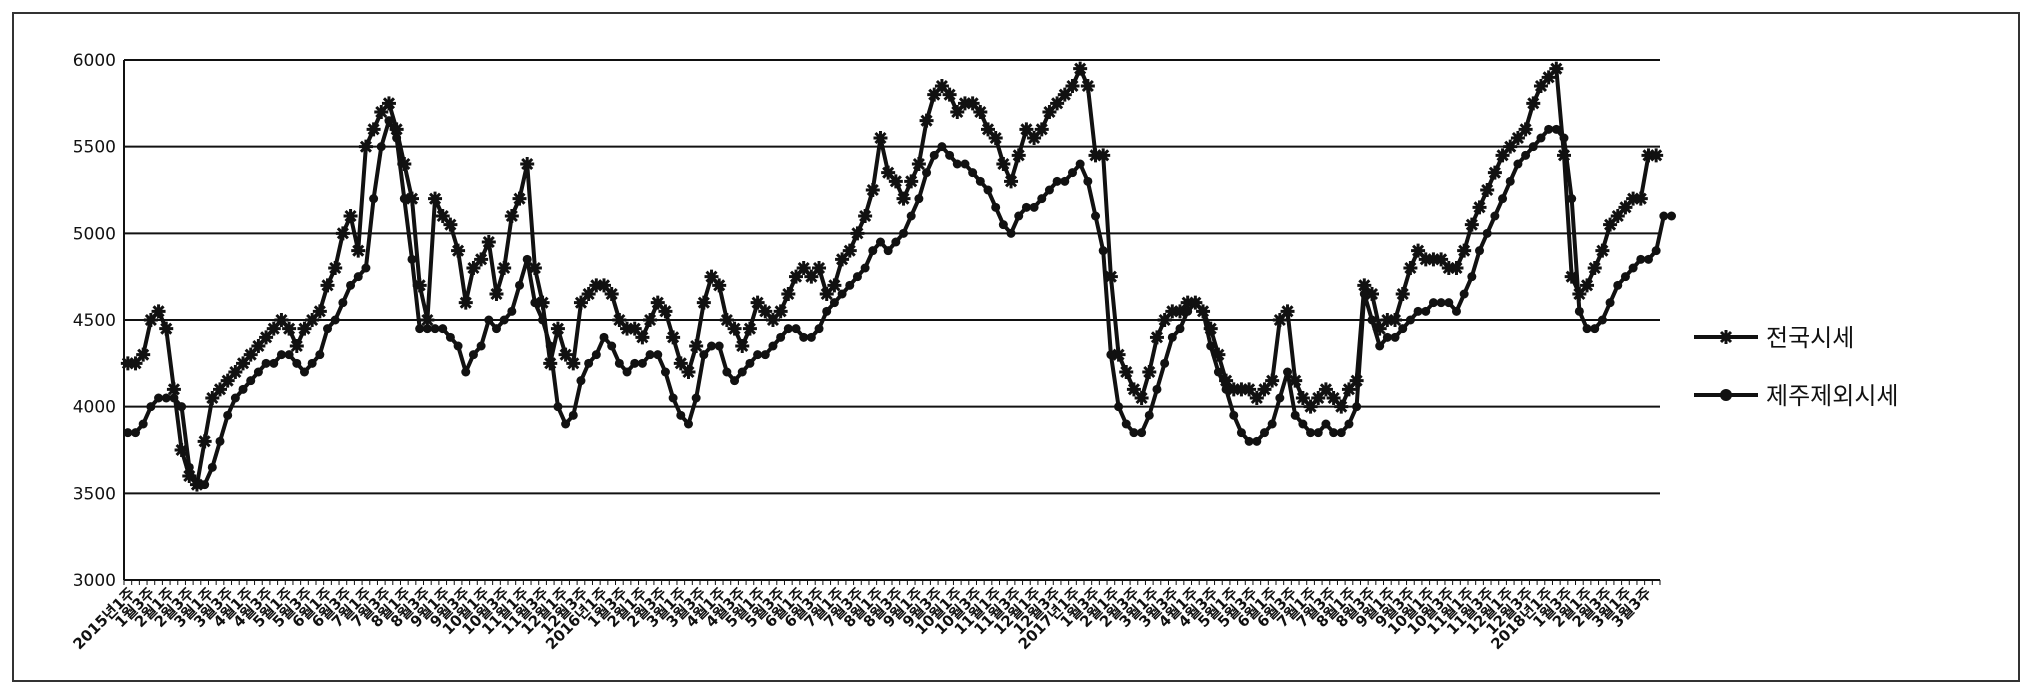  I want to click on y-tick-label: 5500, so click(94, 148).